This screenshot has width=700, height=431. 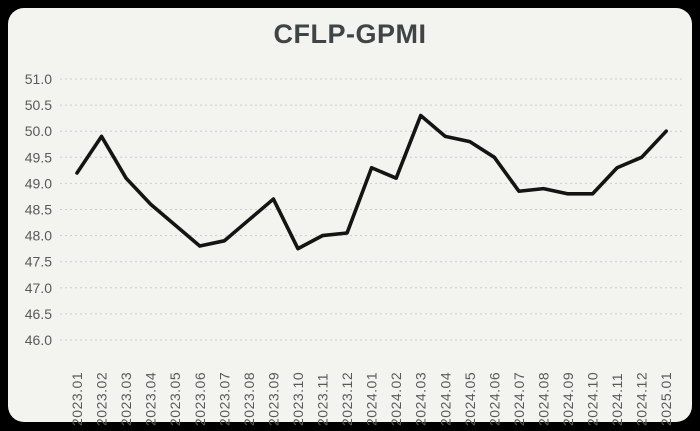 What do you see at coordinates (642, 399) in the screenshot?
I see `x-tick-label: 2024.12` at bounding box center [642, 399].